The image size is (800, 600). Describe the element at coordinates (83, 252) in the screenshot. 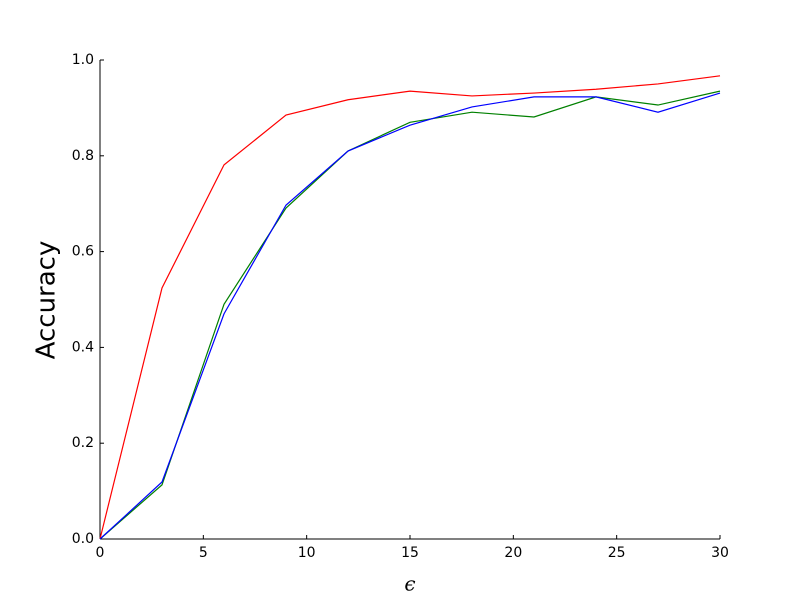

I see `y-tick-label: 0.6` at that location.